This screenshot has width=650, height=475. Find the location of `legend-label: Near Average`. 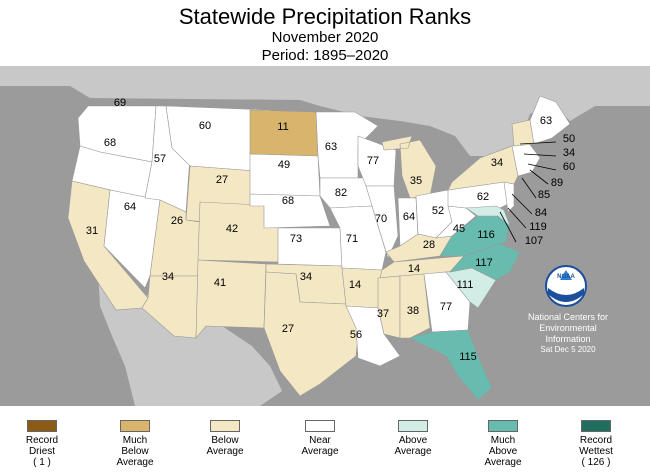

legend-label: Near Average is located at coordinates (320, 446).